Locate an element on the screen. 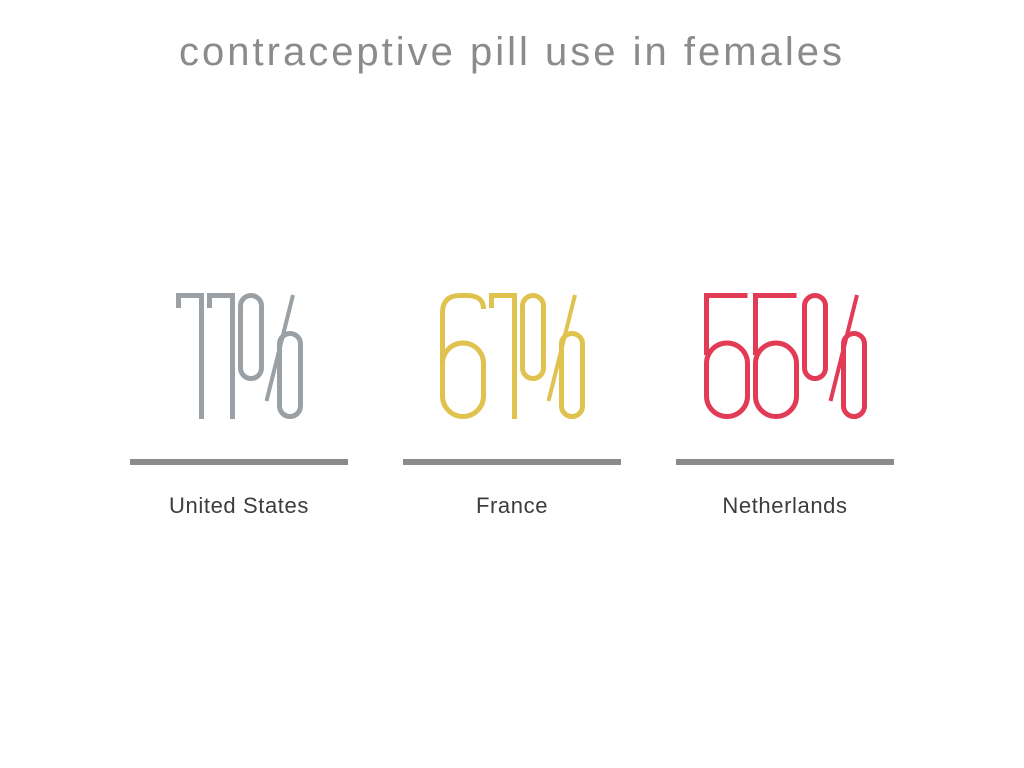 The image size is (1024, 768). stat-column-netherlands: Netherlands is located at coordinates (785, 406).